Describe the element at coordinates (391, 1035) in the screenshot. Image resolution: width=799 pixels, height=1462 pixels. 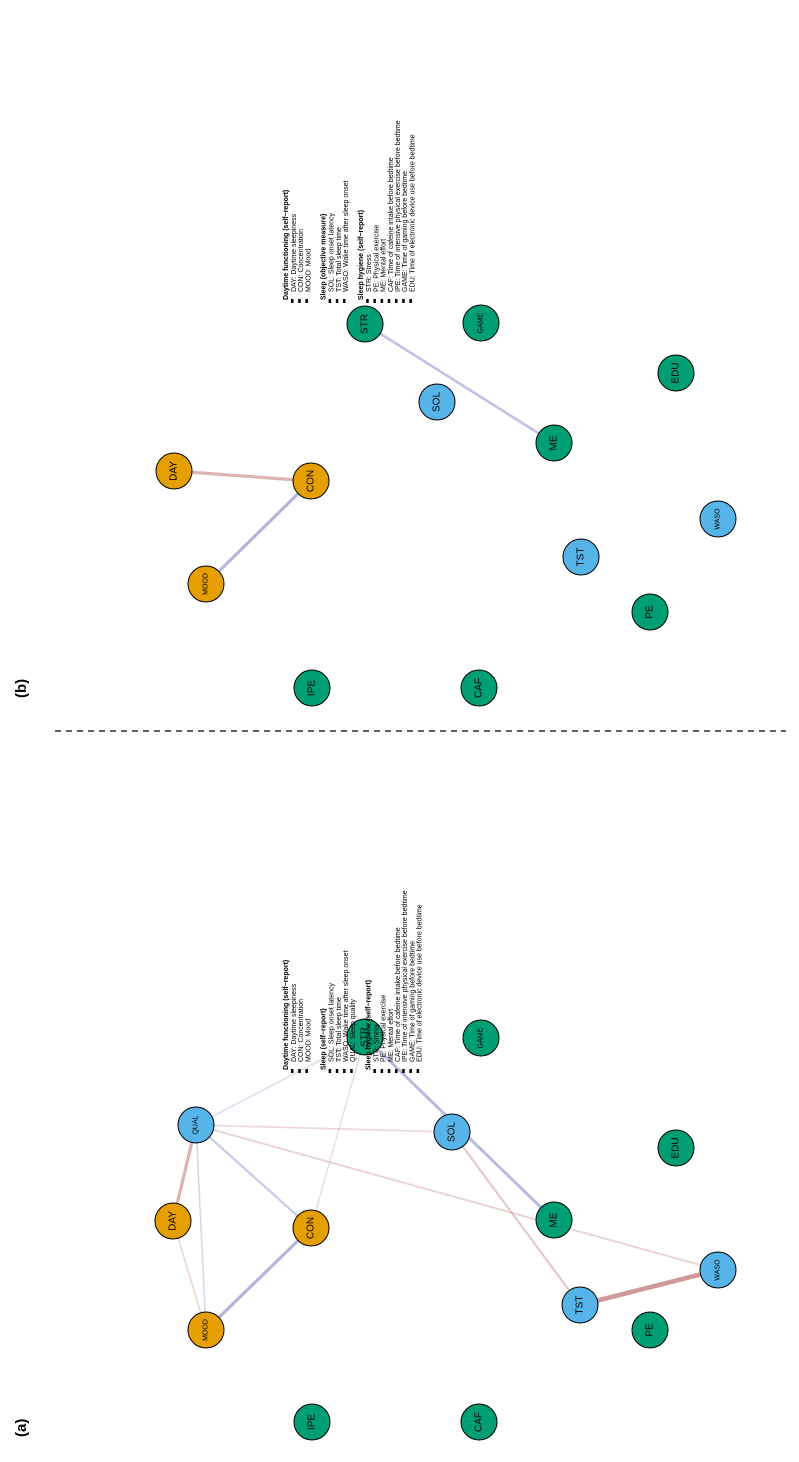
I see `legend-item: ME: Mental effort` at that location.